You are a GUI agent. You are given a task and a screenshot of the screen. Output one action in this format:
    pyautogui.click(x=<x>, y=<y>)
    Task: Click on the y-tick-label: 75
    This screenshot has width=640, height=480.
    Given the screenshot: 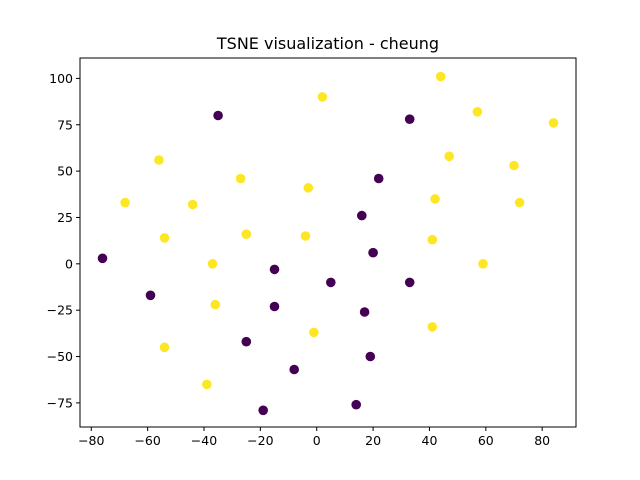 What is the action you would take?
    pyautogui.click(x=65, y=124)
    